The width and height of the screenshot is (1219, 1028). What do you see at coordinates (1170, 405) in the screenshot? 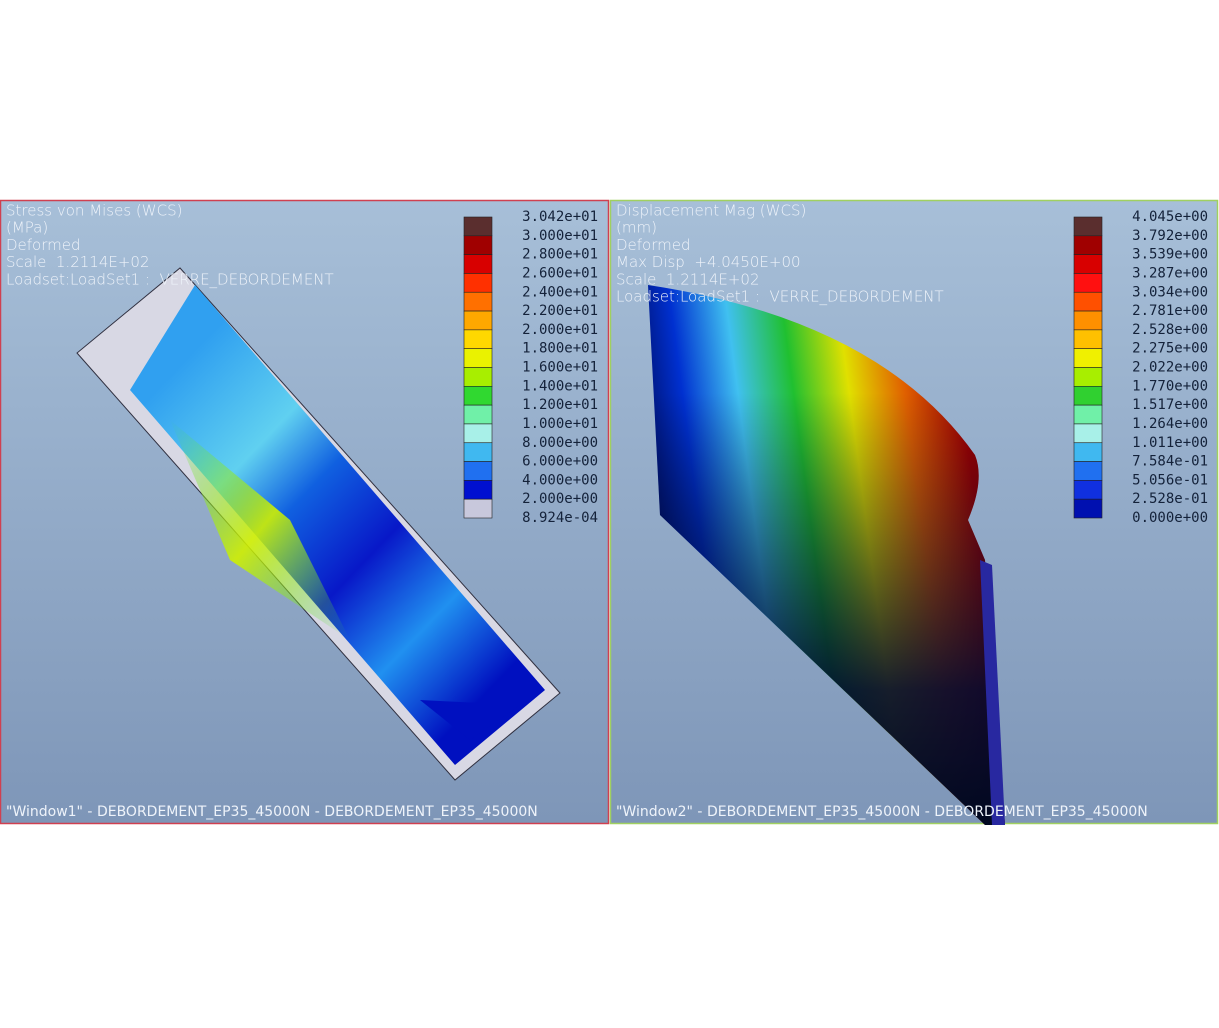
I see `legend-label: 1.517e+00` at bounding box center [1170, 405].